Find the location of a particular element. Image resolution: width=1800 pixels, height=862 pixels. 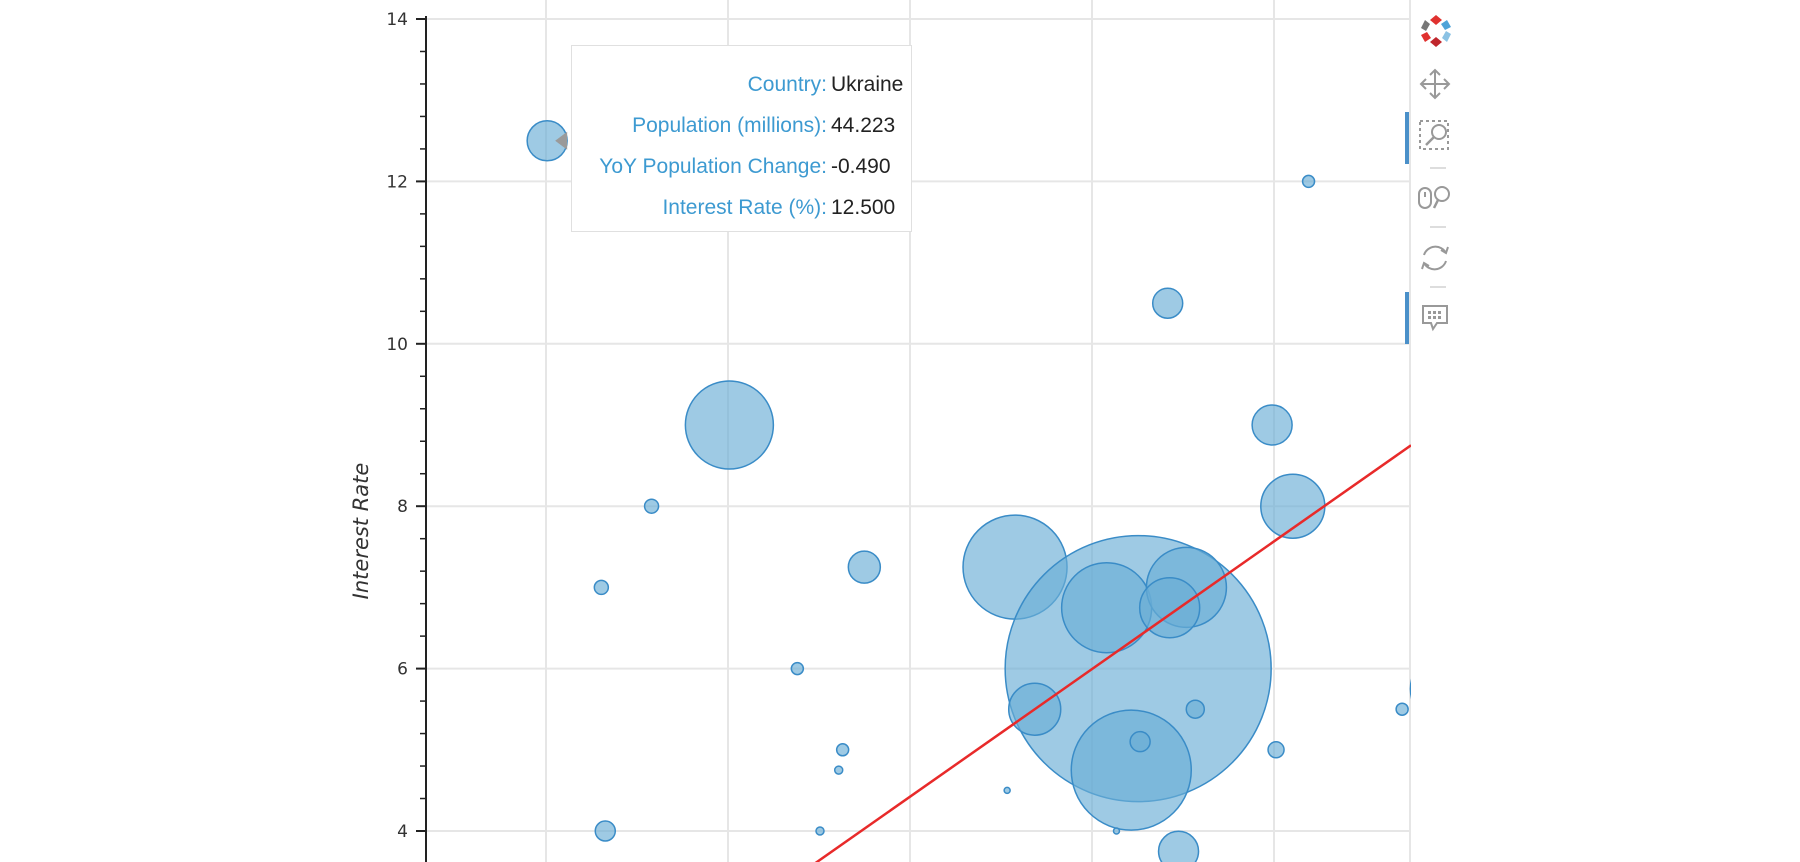

hover-tool-button is located at coordinates (1435, 318).